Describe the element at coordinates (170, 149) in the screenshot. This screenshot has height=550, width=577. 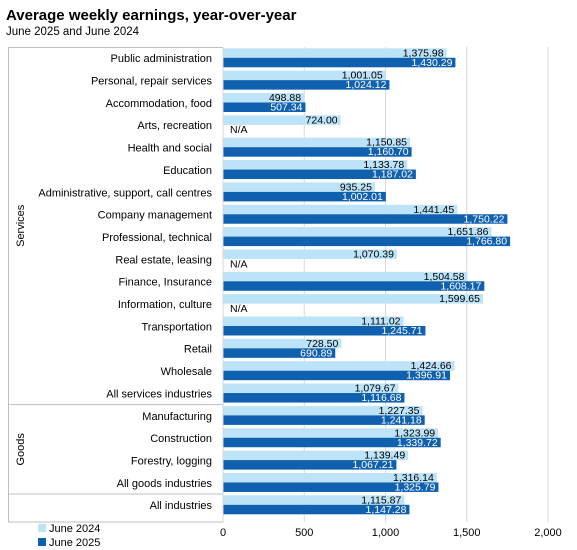
I see `category-label: Health and social` at that location.